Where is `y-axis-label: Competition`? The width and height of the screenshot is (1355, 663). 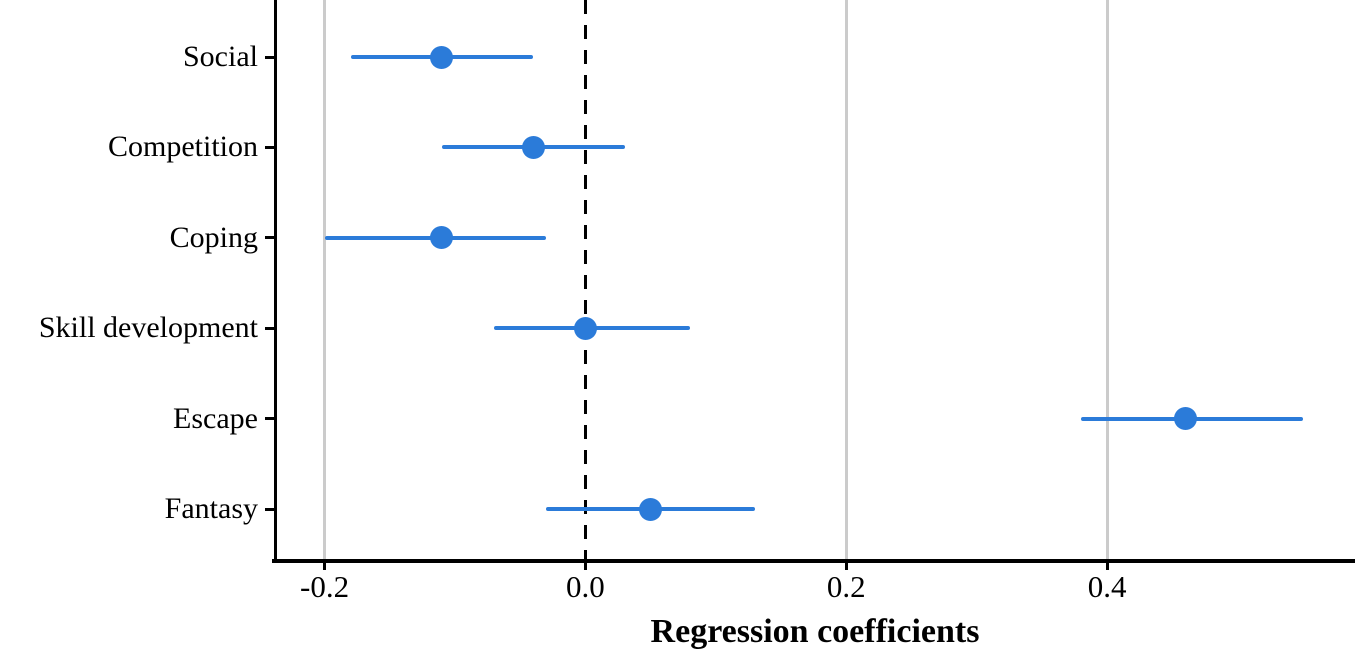
y-axis-label: Competition is located at coordinates (183, 147).